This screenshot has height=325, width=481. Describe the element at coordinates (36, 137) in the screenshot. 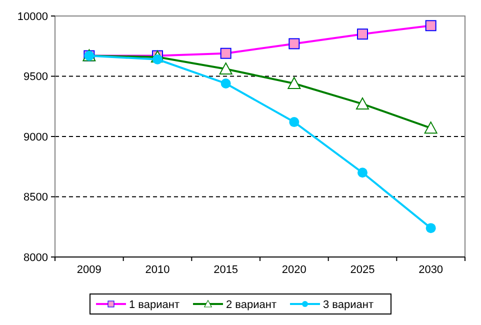

I see `y-tick-label: 9000` at that location.